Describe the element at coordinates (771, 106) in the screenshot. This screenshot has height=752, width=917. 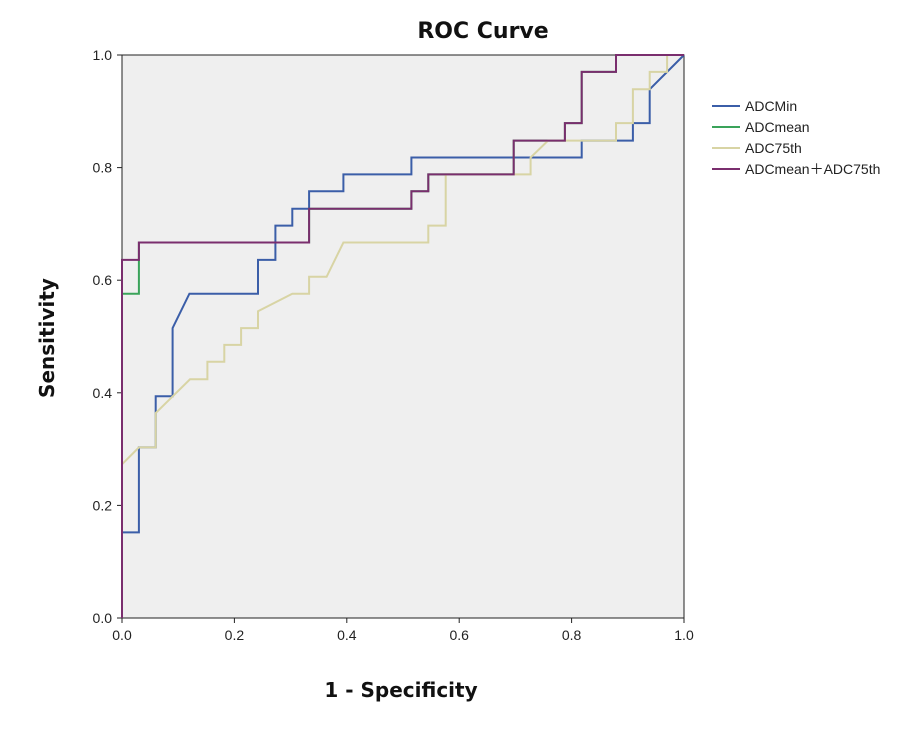
I see `legend-label: ADCMin` at that location.